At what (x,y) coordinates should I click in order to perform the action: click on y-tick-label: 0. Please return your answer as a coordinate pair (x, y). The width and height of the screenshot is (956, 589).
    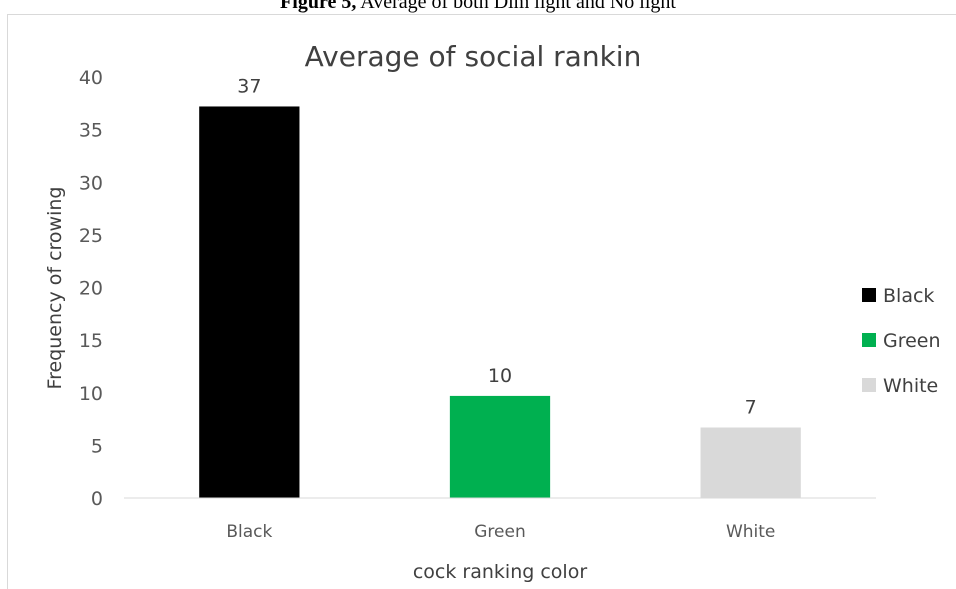
    Looking at the image, I should click on (97, 499).